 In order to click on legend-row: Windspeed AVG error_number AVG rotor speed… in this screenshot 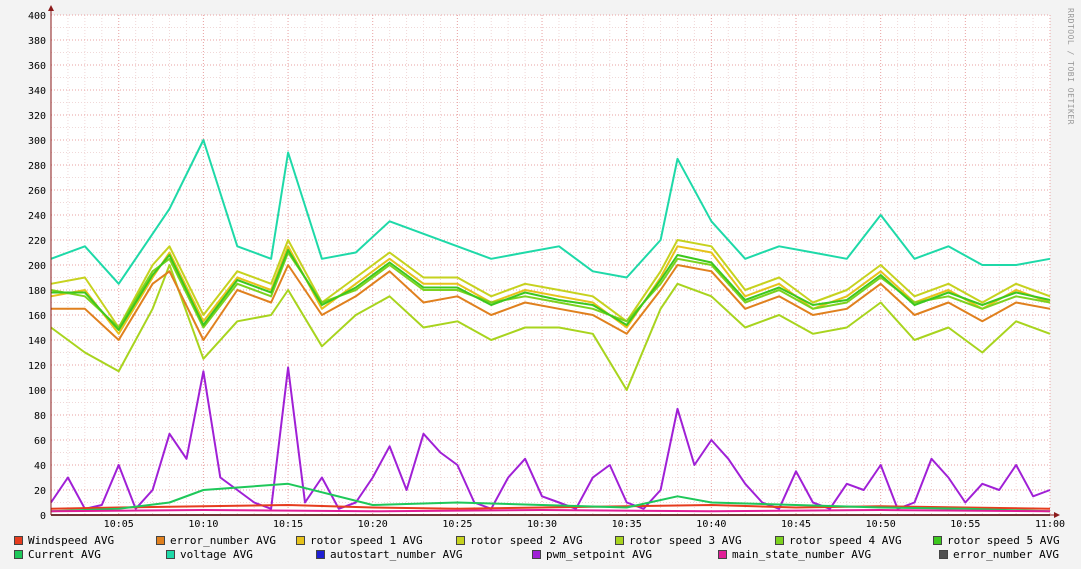, I will do `click(544, 540)`.